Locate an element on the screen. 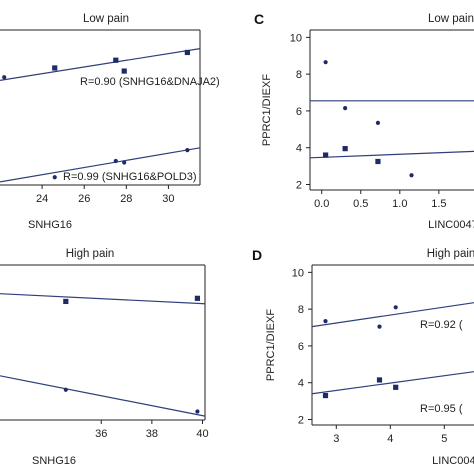 The height and width of the screenshot is (474, 474). x-ticks: 3 4 5 is located at coordinates (390, 435).